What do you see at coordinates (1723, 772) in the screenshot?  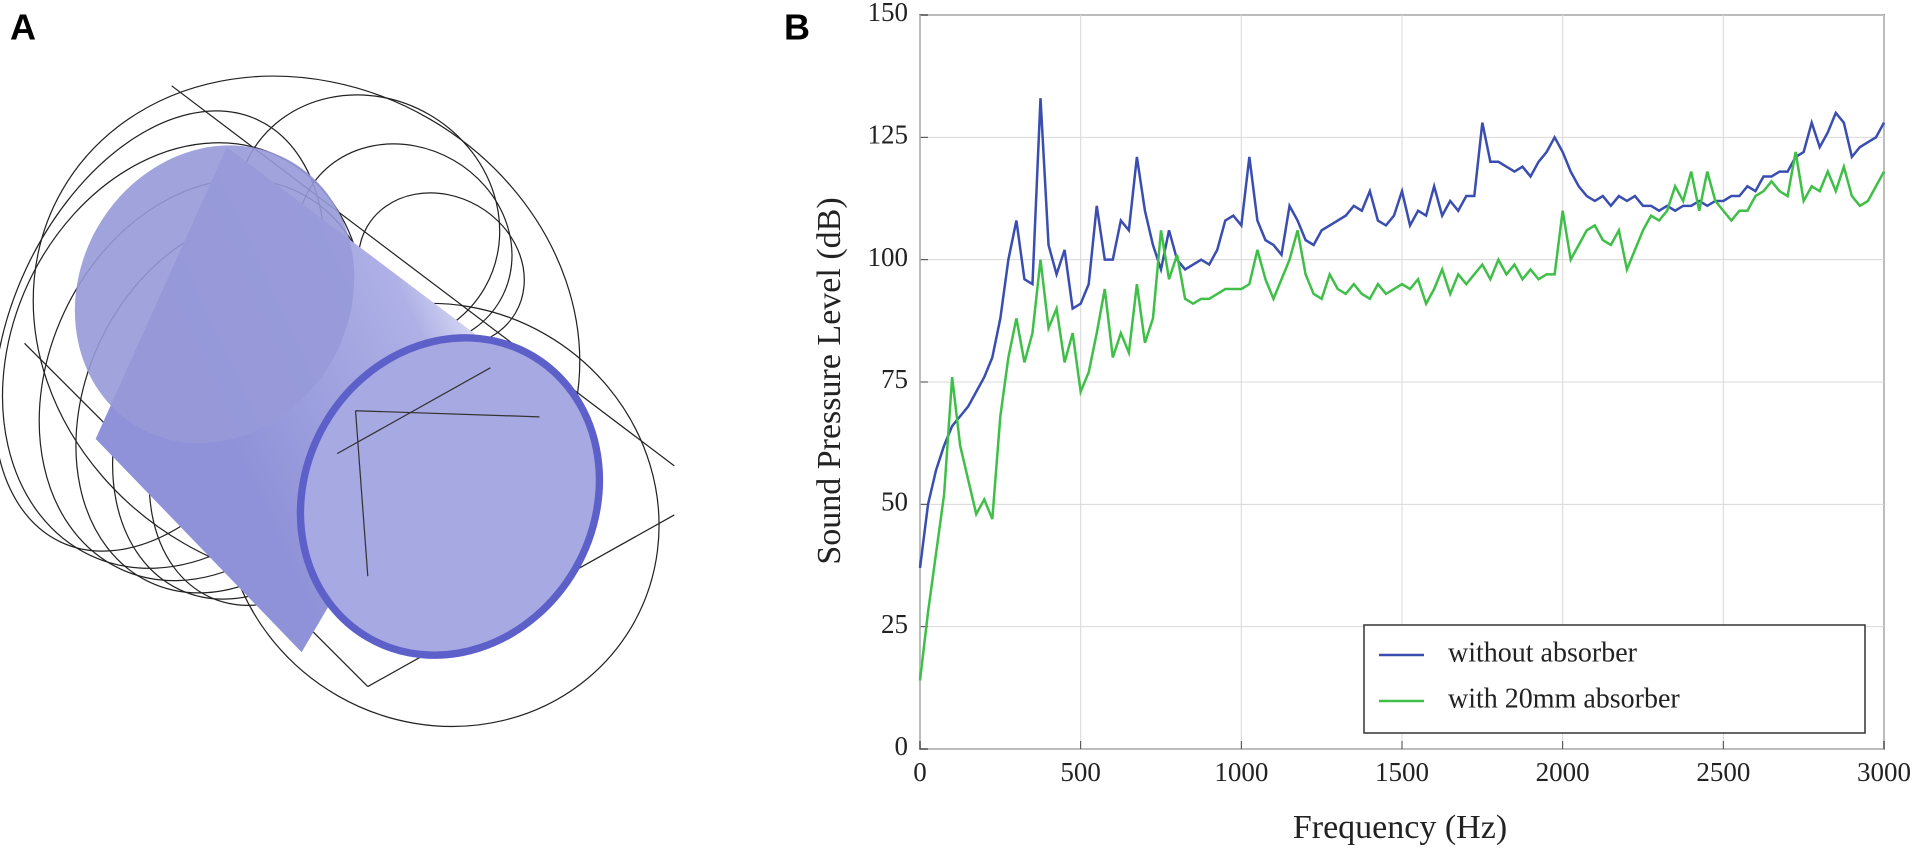 I see `x-tick-label: 2500` at bounding box center [1723, 772].